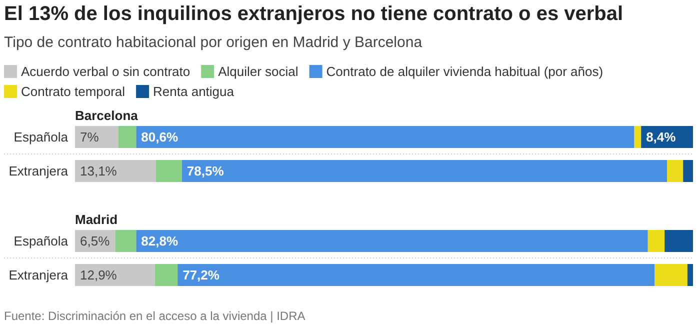 This screenshot has width=700, height=334. Describe the element at coordinates (107, 115) in the screenshot. I see `legend-title: Barcelona` at that location.